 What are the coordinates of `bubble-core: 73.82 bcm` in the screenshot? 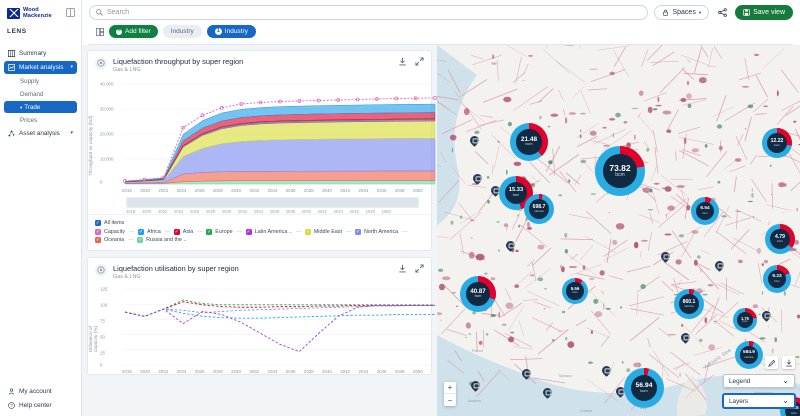 It's located at (620, 171).